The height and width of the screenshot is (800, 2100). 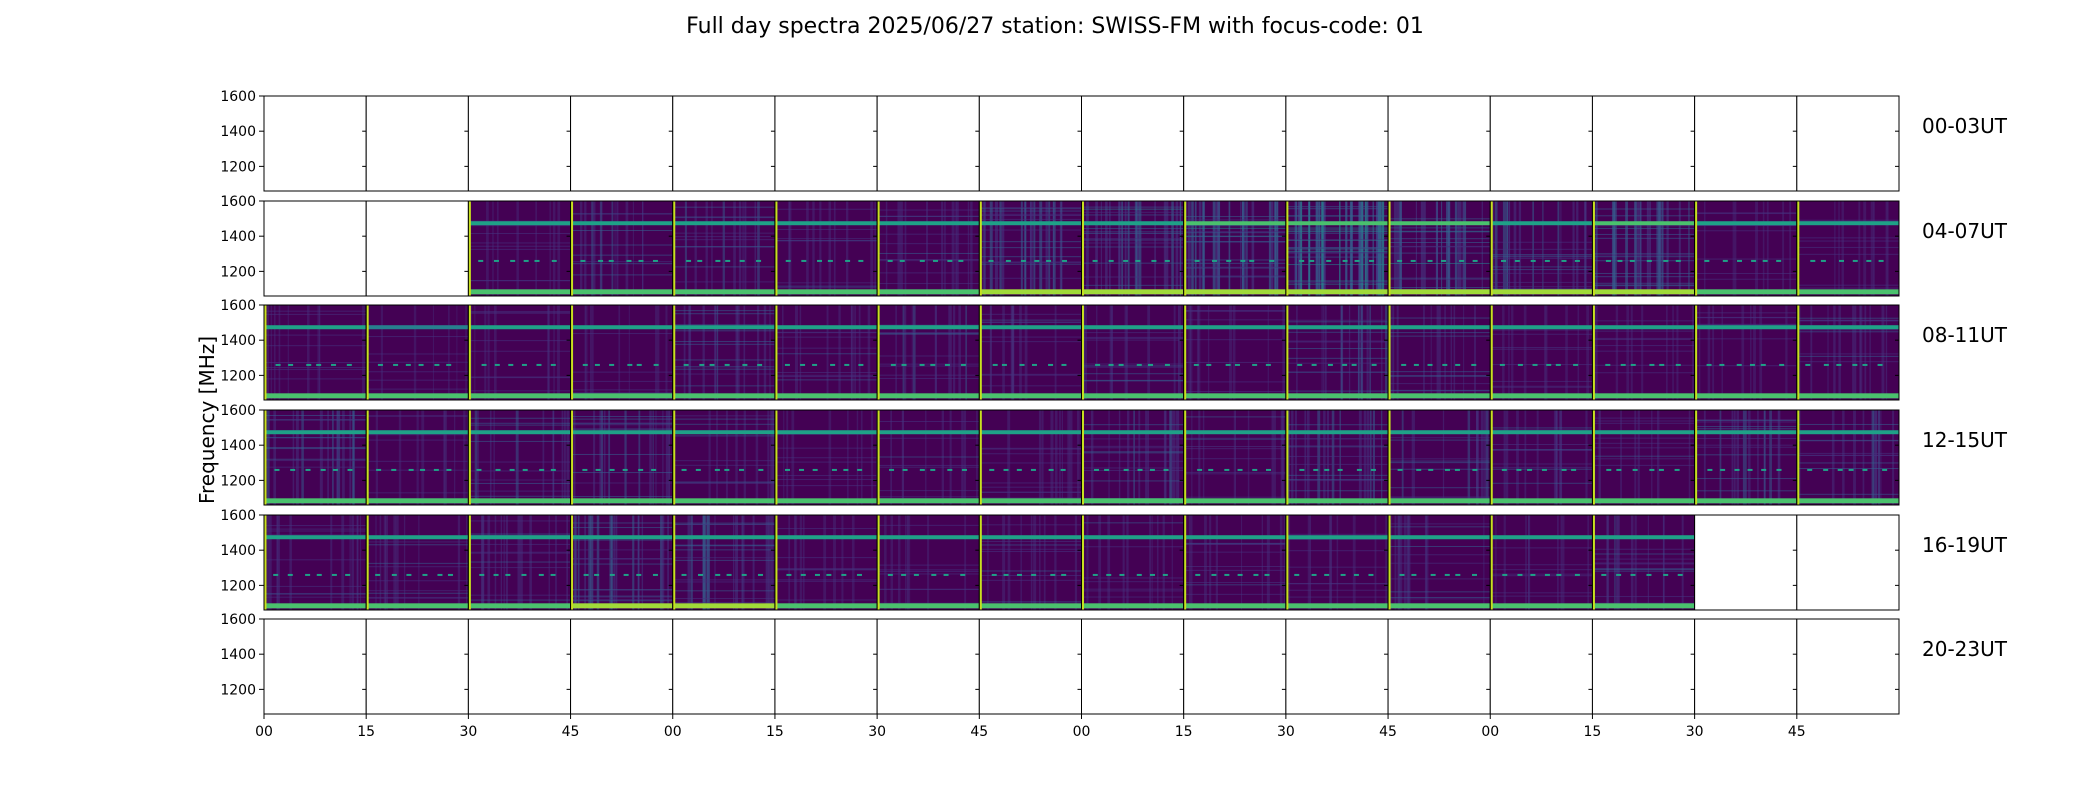 I want to click on segment-boundary, so click(x=776, y=562).